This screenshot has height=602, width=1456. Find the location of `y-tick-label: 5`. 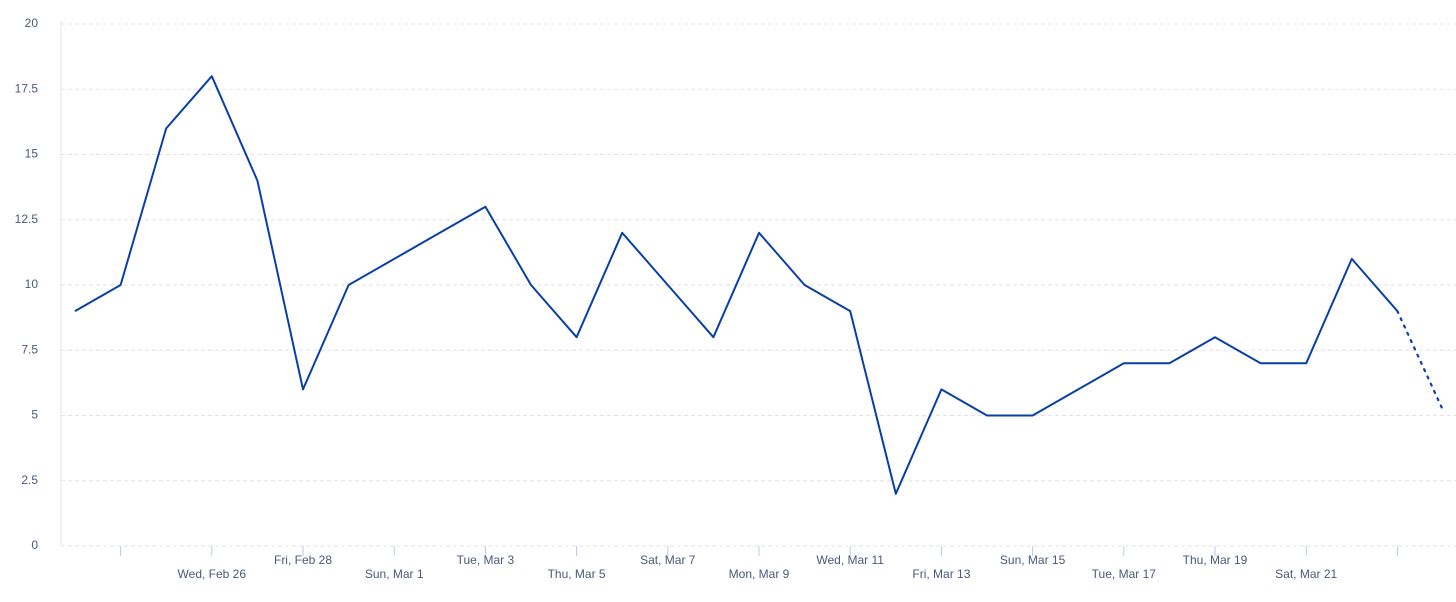

y-tick-label: 5 is located at coordinates (34, 415).